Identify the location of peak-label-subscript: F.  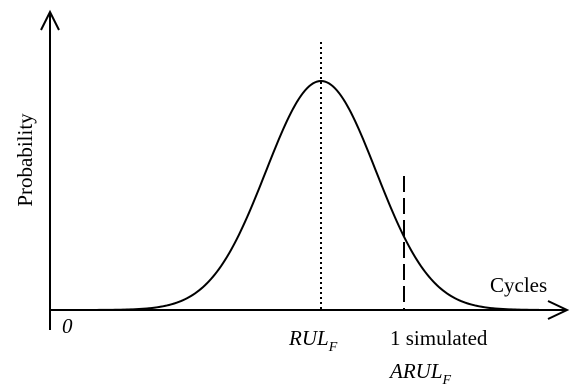
(333, 347).